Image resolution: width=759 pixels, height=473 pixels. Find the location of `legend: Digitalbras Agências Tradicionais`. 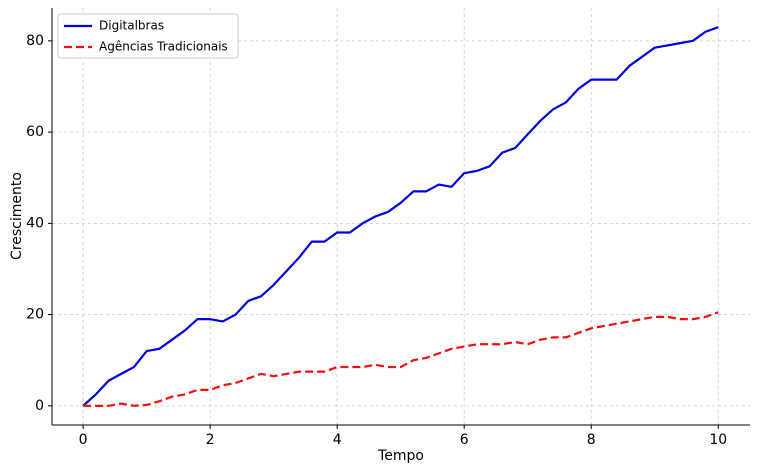

legend: Digitalbras Agências Tradicionais is located at coordinates (148, 36).